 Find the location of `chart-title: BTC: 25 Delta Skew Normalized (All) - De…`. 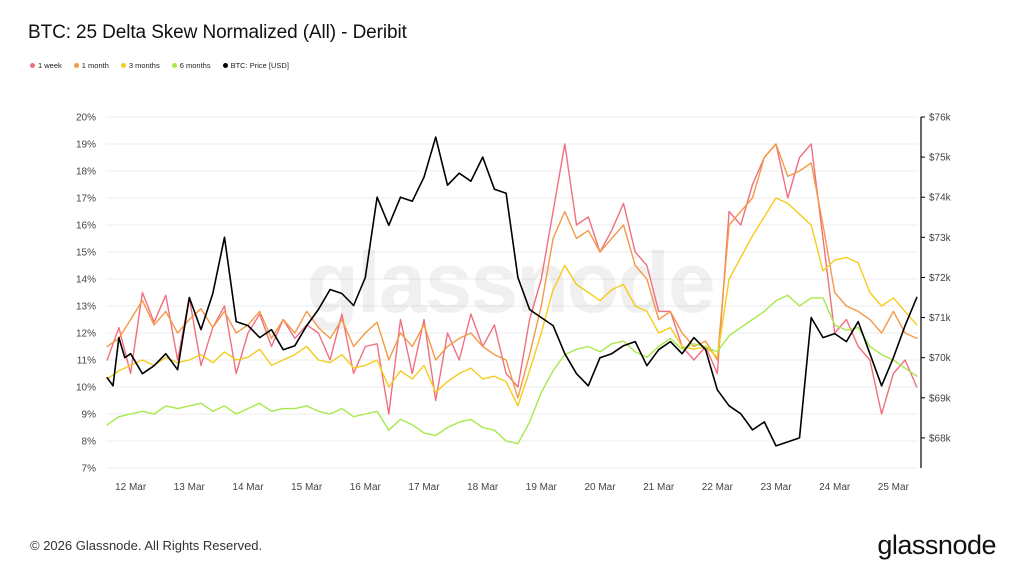

chart-title: BTC: 25 Delta Skew Normalized (All) - De… is located at coordinates (217, 32).